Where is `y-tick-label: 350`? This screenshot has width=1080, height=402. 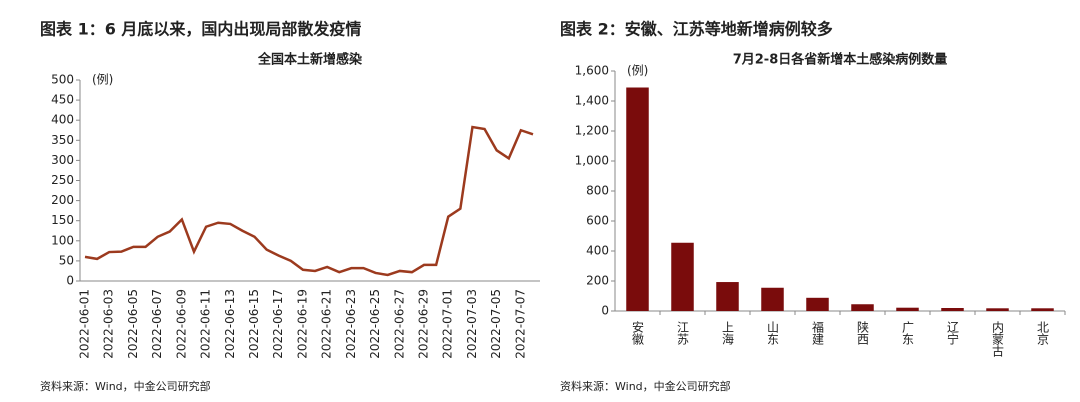
y-tick-label: 350 is located at coordinates (62, 140).